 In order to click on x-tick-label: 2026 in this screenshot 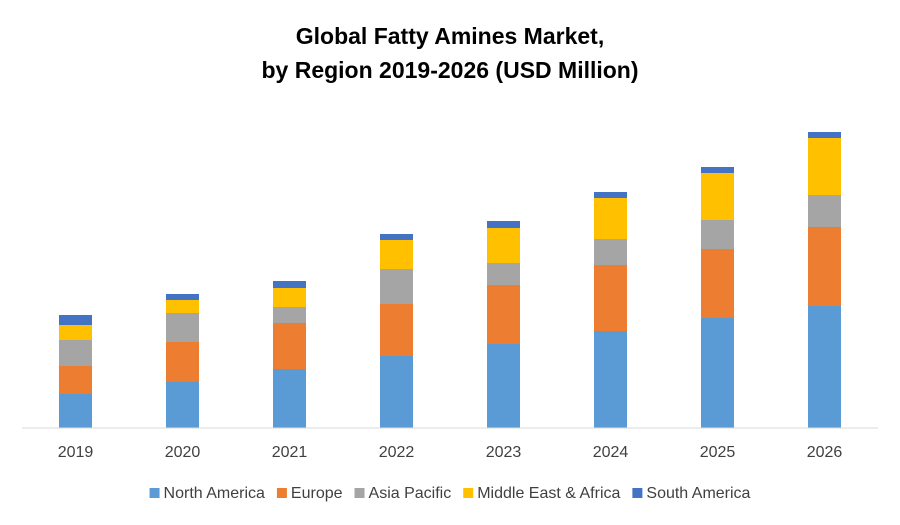, I will do `click(825, 452)`.